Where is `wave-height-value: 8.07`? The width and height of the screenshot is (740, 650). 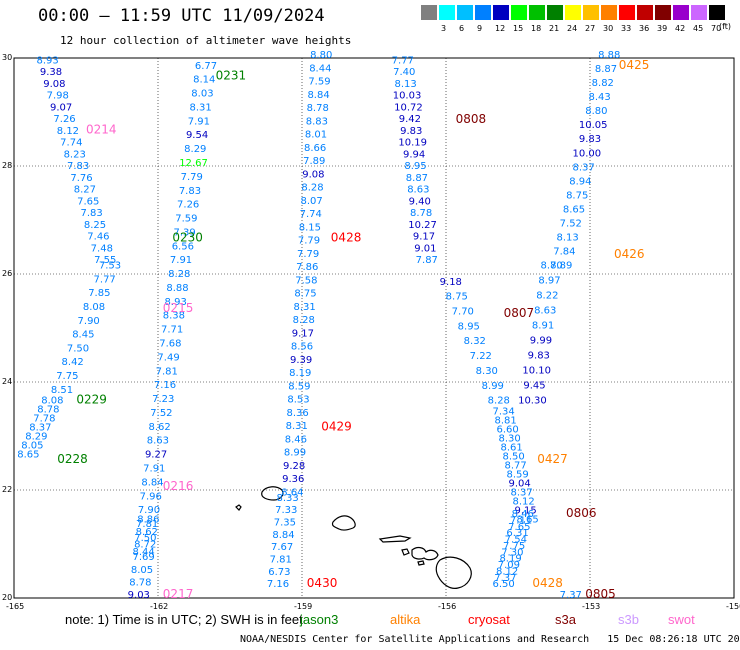 wave-height-value: 8.07 is located at coordinates (311, 201).